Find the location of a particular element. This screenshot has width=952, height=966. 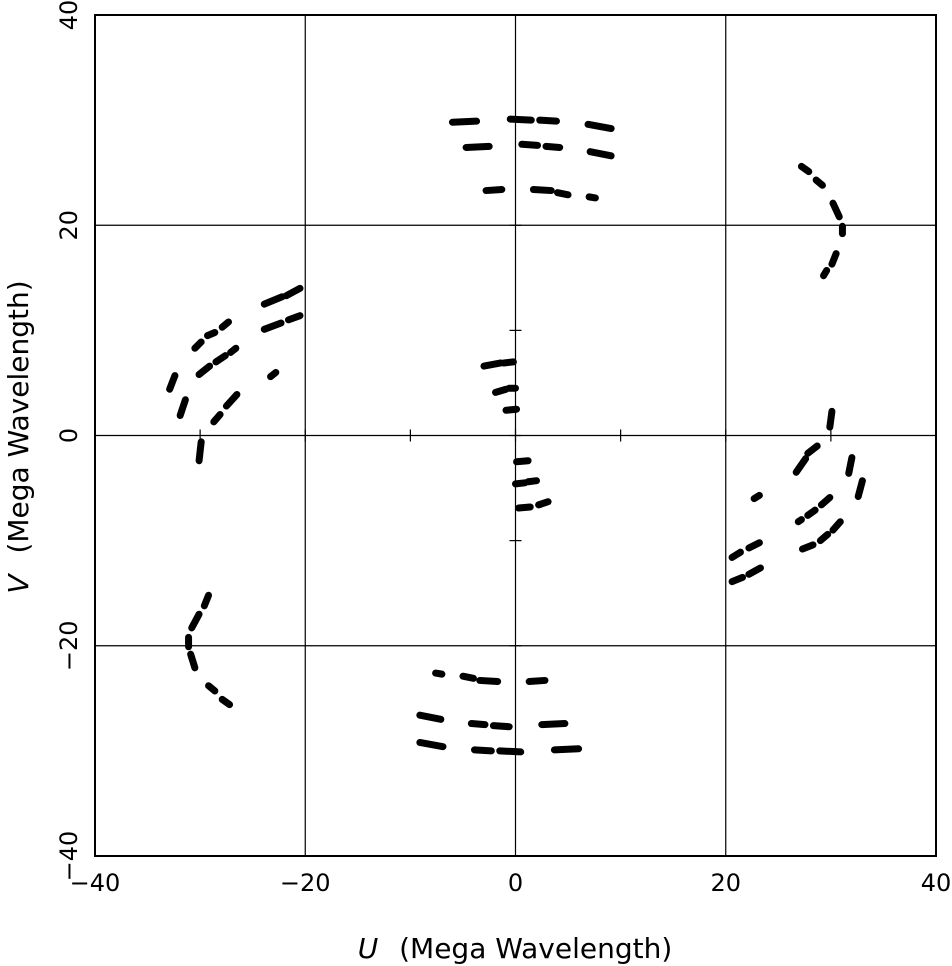

y-axis-variable: V is located at coordinates (18, 583).